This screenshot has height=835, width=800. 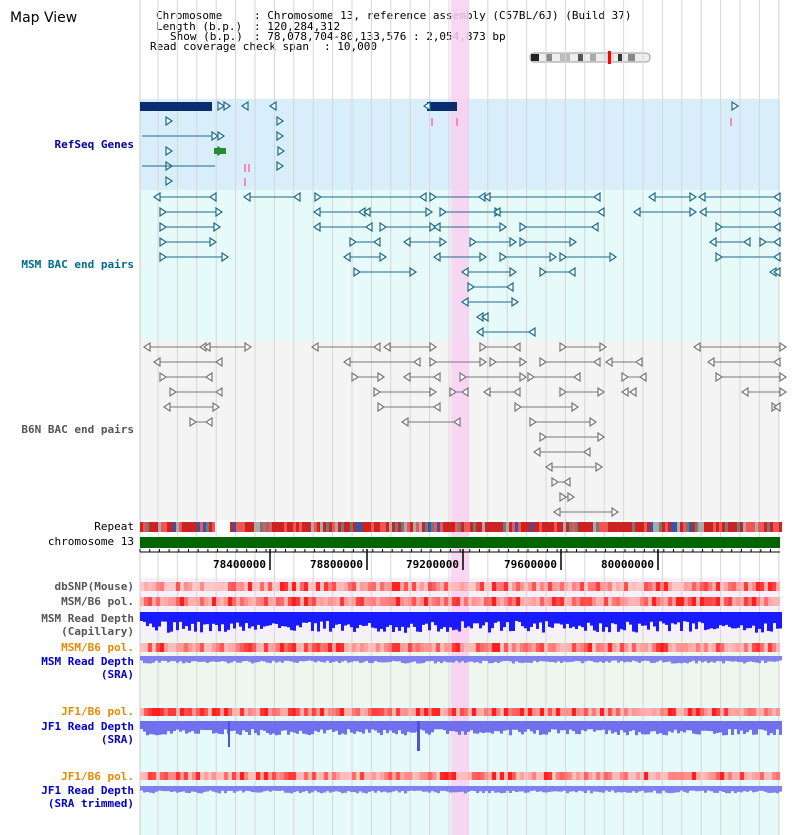 I want to click on track-label-jf1-depth-trimmed: JF1 Read Depth, so click(x=87, y=790).